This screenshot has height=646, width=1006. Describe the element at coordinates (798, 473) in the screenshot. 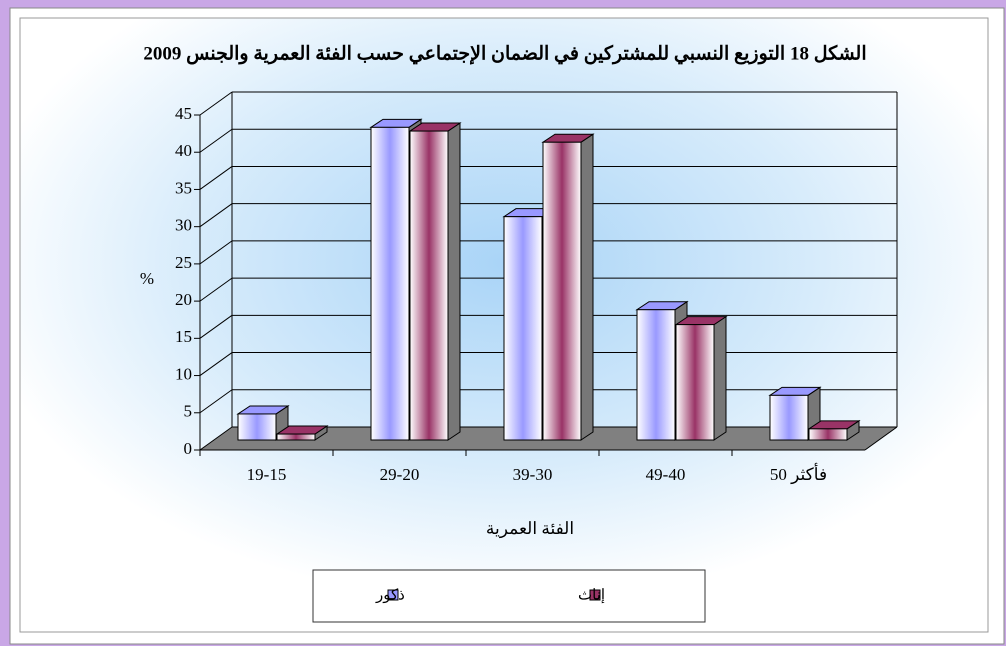

I see `x-tick-label: فأكثر 50` at that location.